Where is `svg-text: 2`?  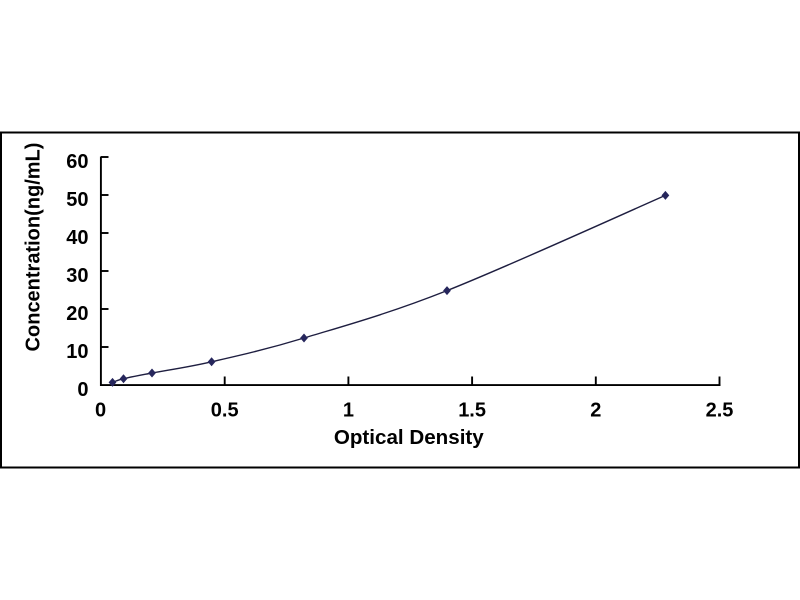 svg-text: 2 is located at coordinates (595, 411).